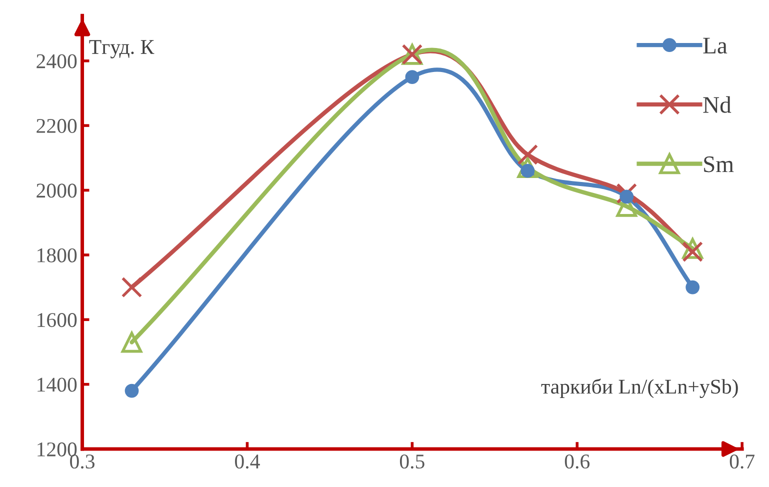 The image size is (769, 487). Describe the element at coordinates (577, 461) in the screenshot. I see `x-tick-label: 0.6` at that location.